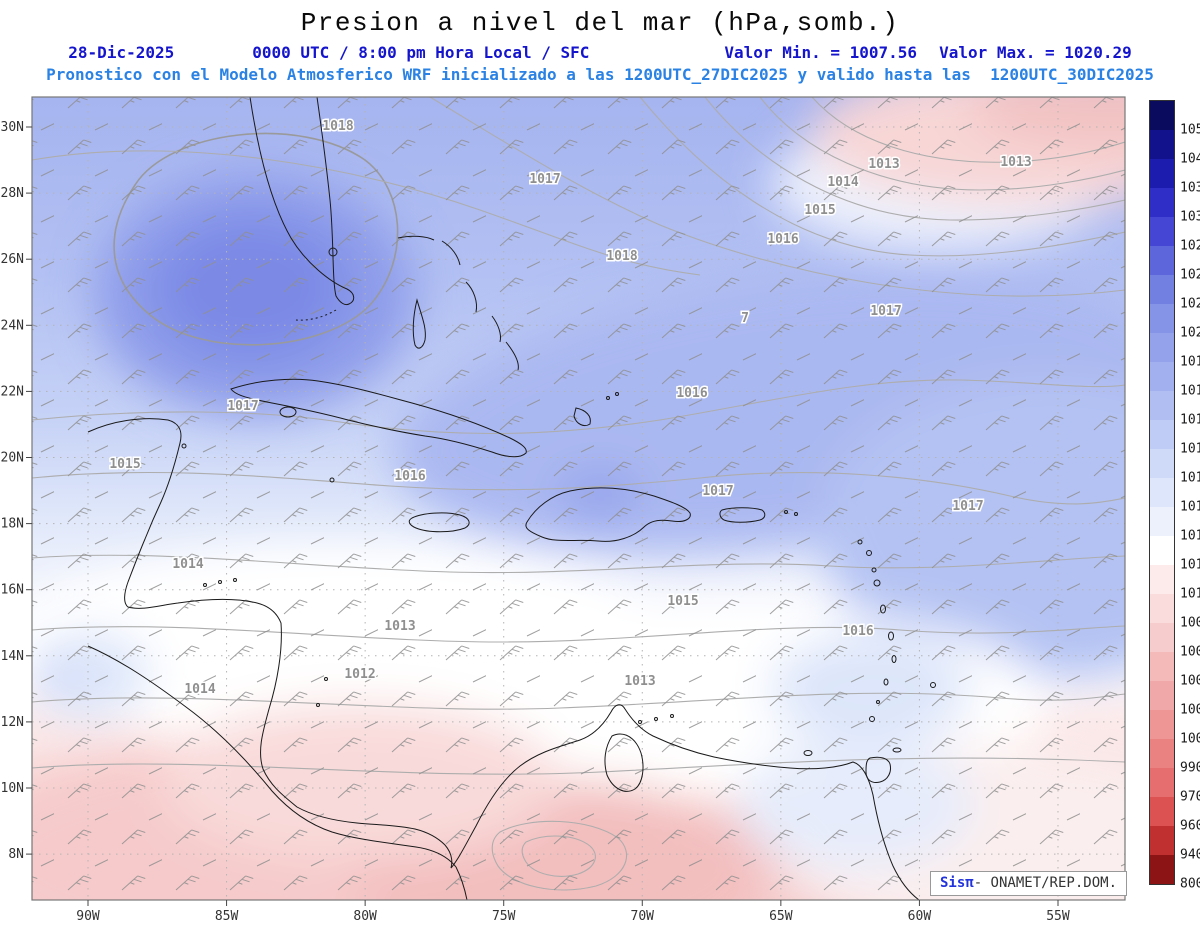 The width and height of the screenshot is (1200, 927). What do you see at coordinates (12, 127) in the screenshot?
I see `lat-tick-label: 30N` at bounding box center [12, 127].